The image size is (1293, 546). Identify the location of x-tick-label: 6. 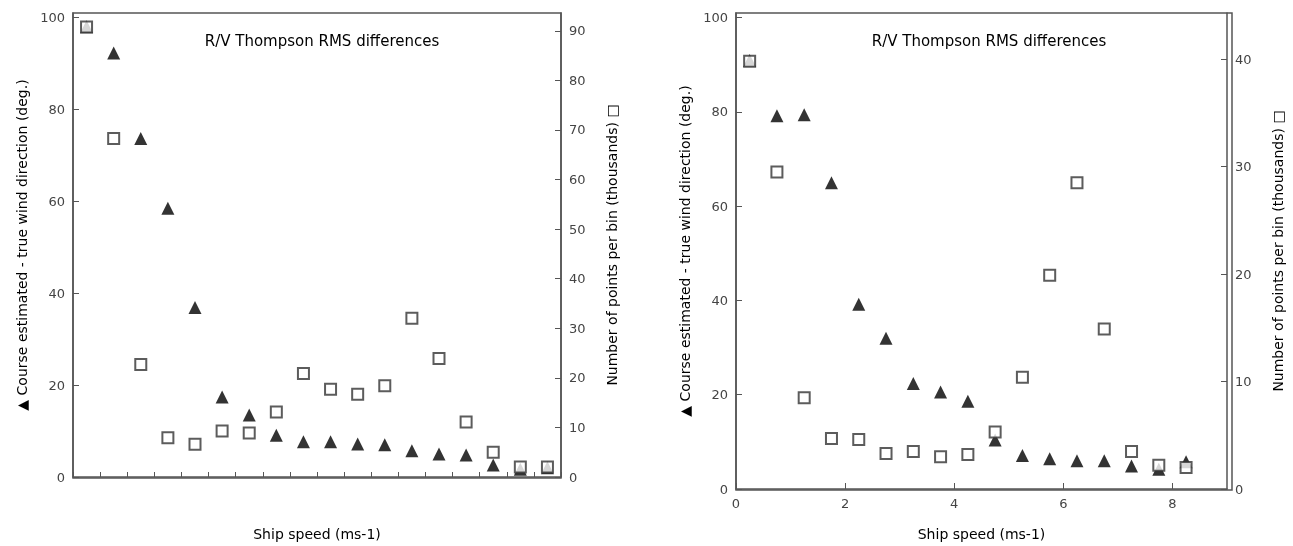
(1063, 503).